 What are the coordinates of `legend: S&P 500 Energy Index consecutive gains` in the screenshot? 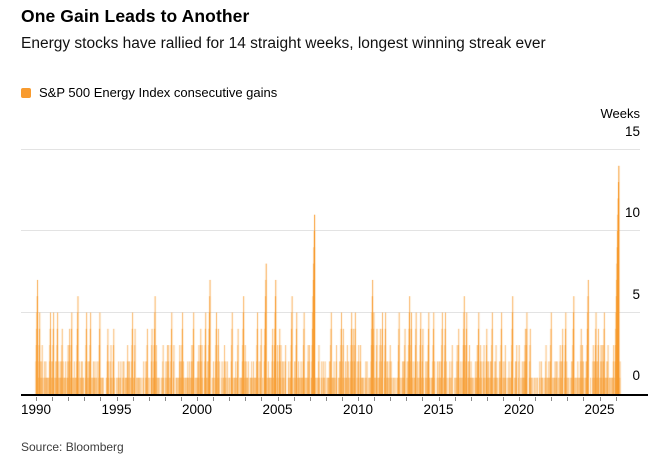 It's located at (149, 92).